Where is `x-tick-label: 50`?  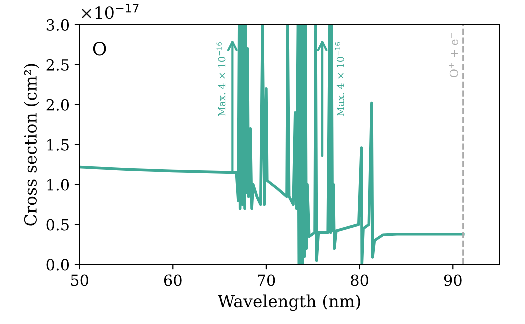 x-tick-label: 50 is located at coordinates (80, 280).